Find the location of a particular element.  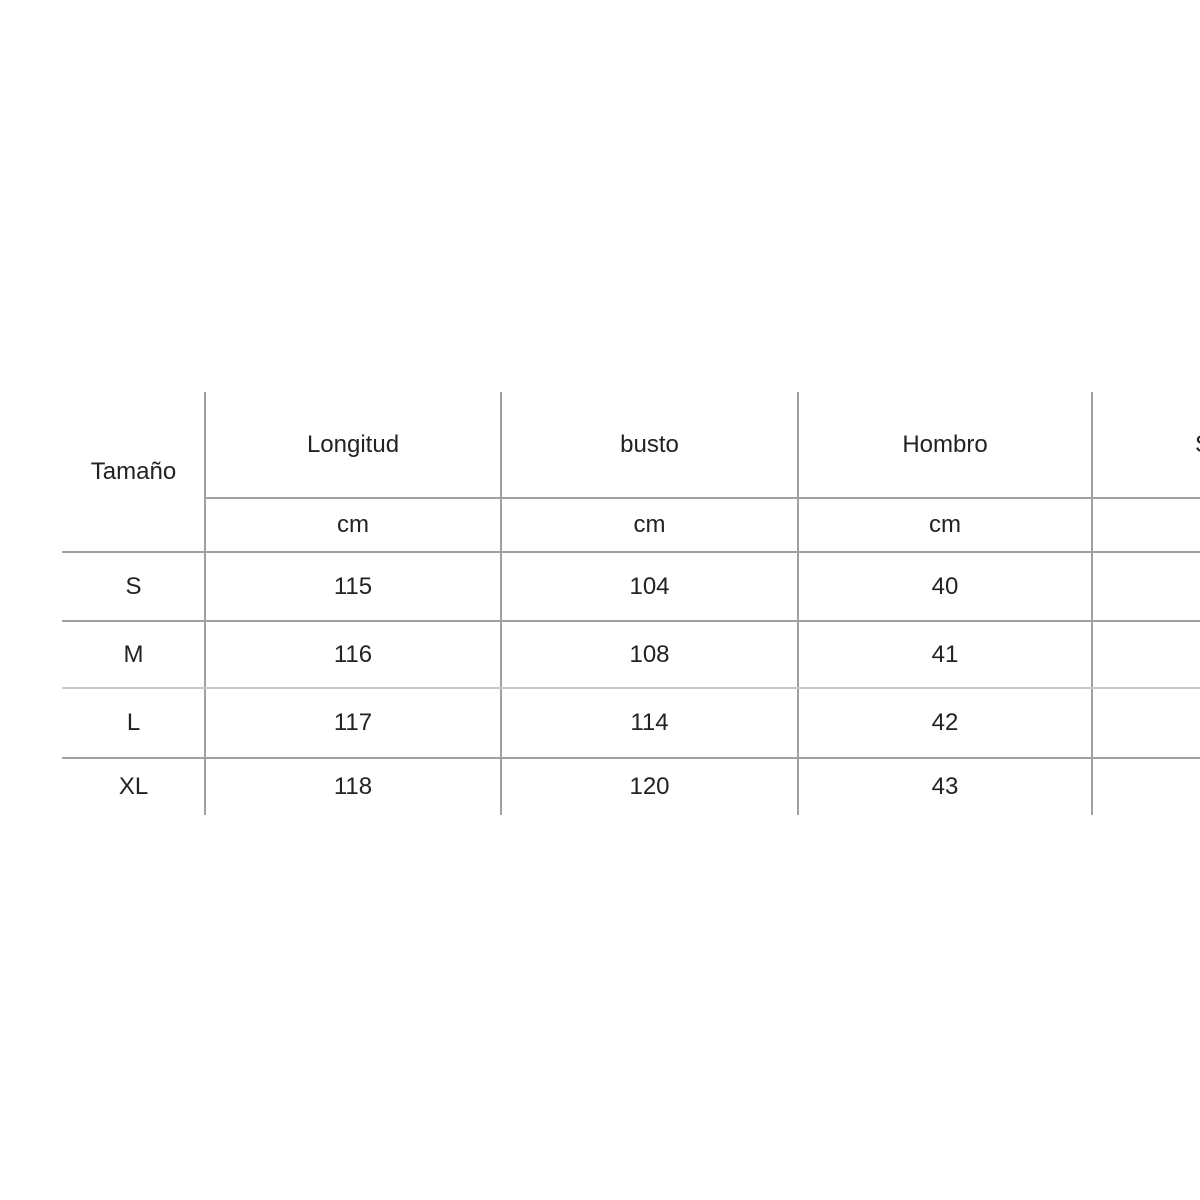

table-cell: 41 is located at coordinates (945, 654).